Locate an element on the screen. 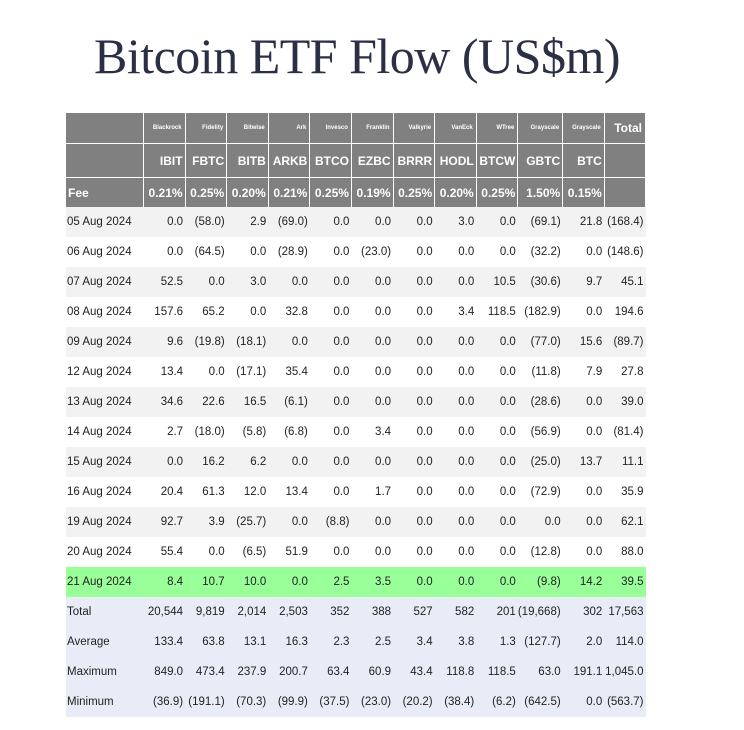  flow-cell: 527 is located at coordinates (414, 612).